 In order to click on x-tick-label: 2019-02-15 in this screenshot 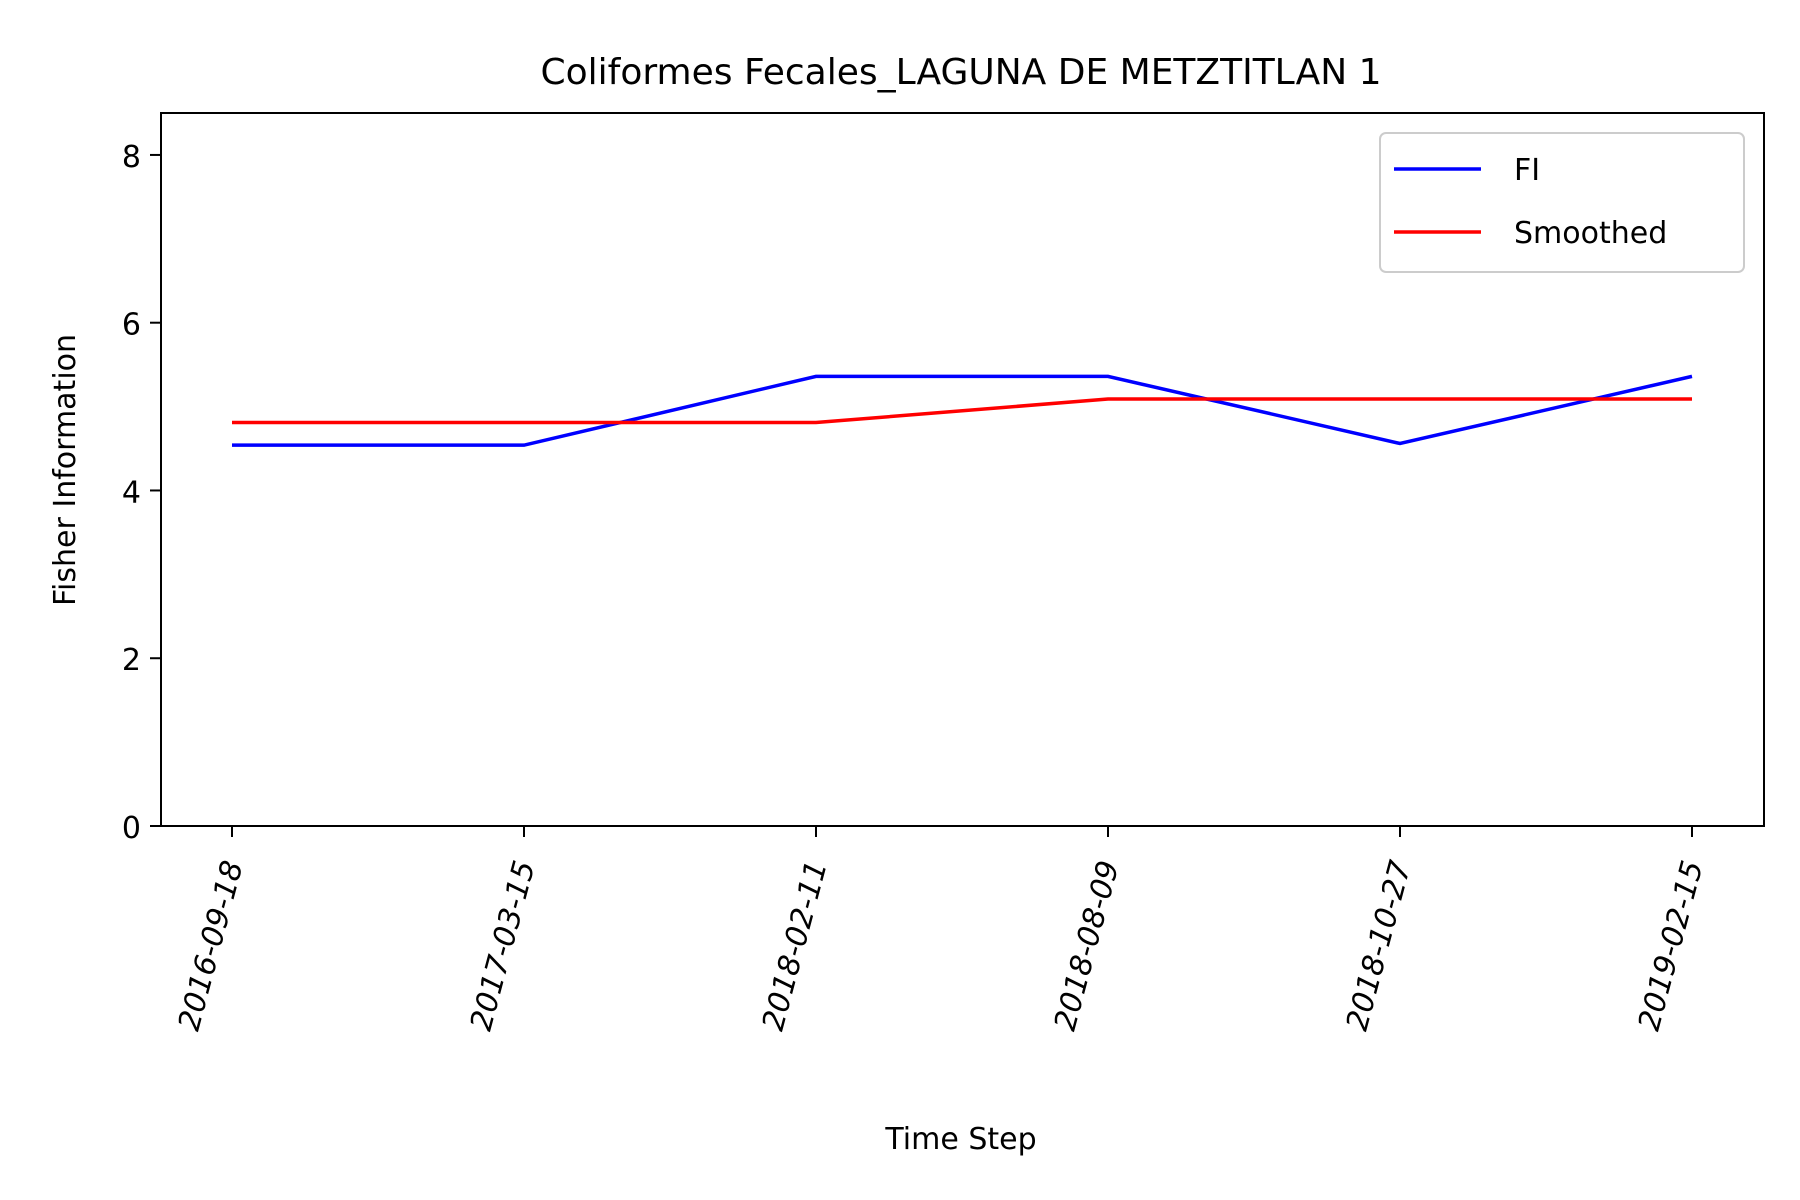, I will do `click(1671, 945)`.